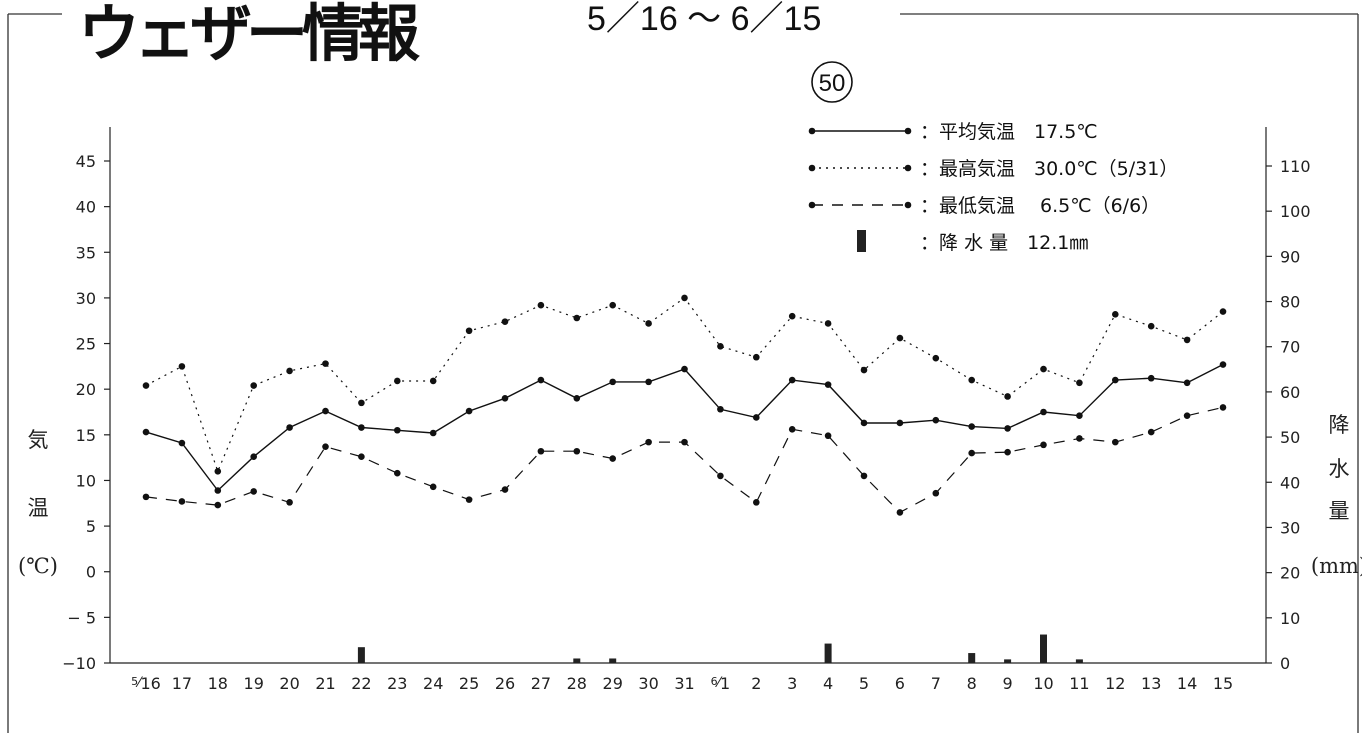 The image size is (1362, 733). Describe the element at coordinates (249, 35) in the screenshot. I see `logo-text: ウェザー情報` at that location.